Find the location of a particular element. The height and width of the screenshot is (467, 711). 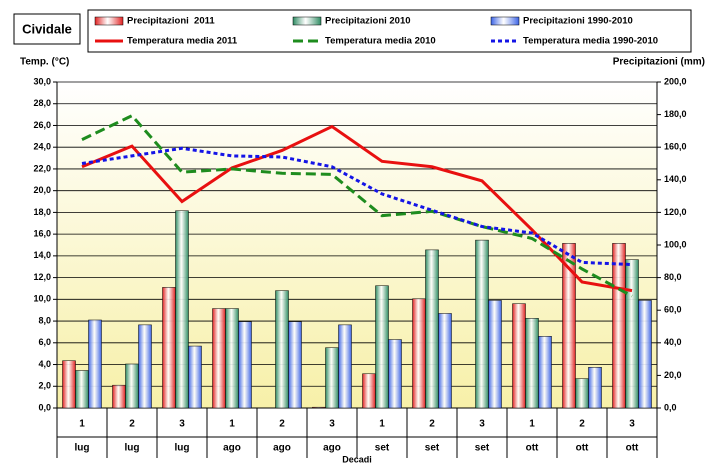

y-tick-label: 30,0 is located at coordinates (42, 81).